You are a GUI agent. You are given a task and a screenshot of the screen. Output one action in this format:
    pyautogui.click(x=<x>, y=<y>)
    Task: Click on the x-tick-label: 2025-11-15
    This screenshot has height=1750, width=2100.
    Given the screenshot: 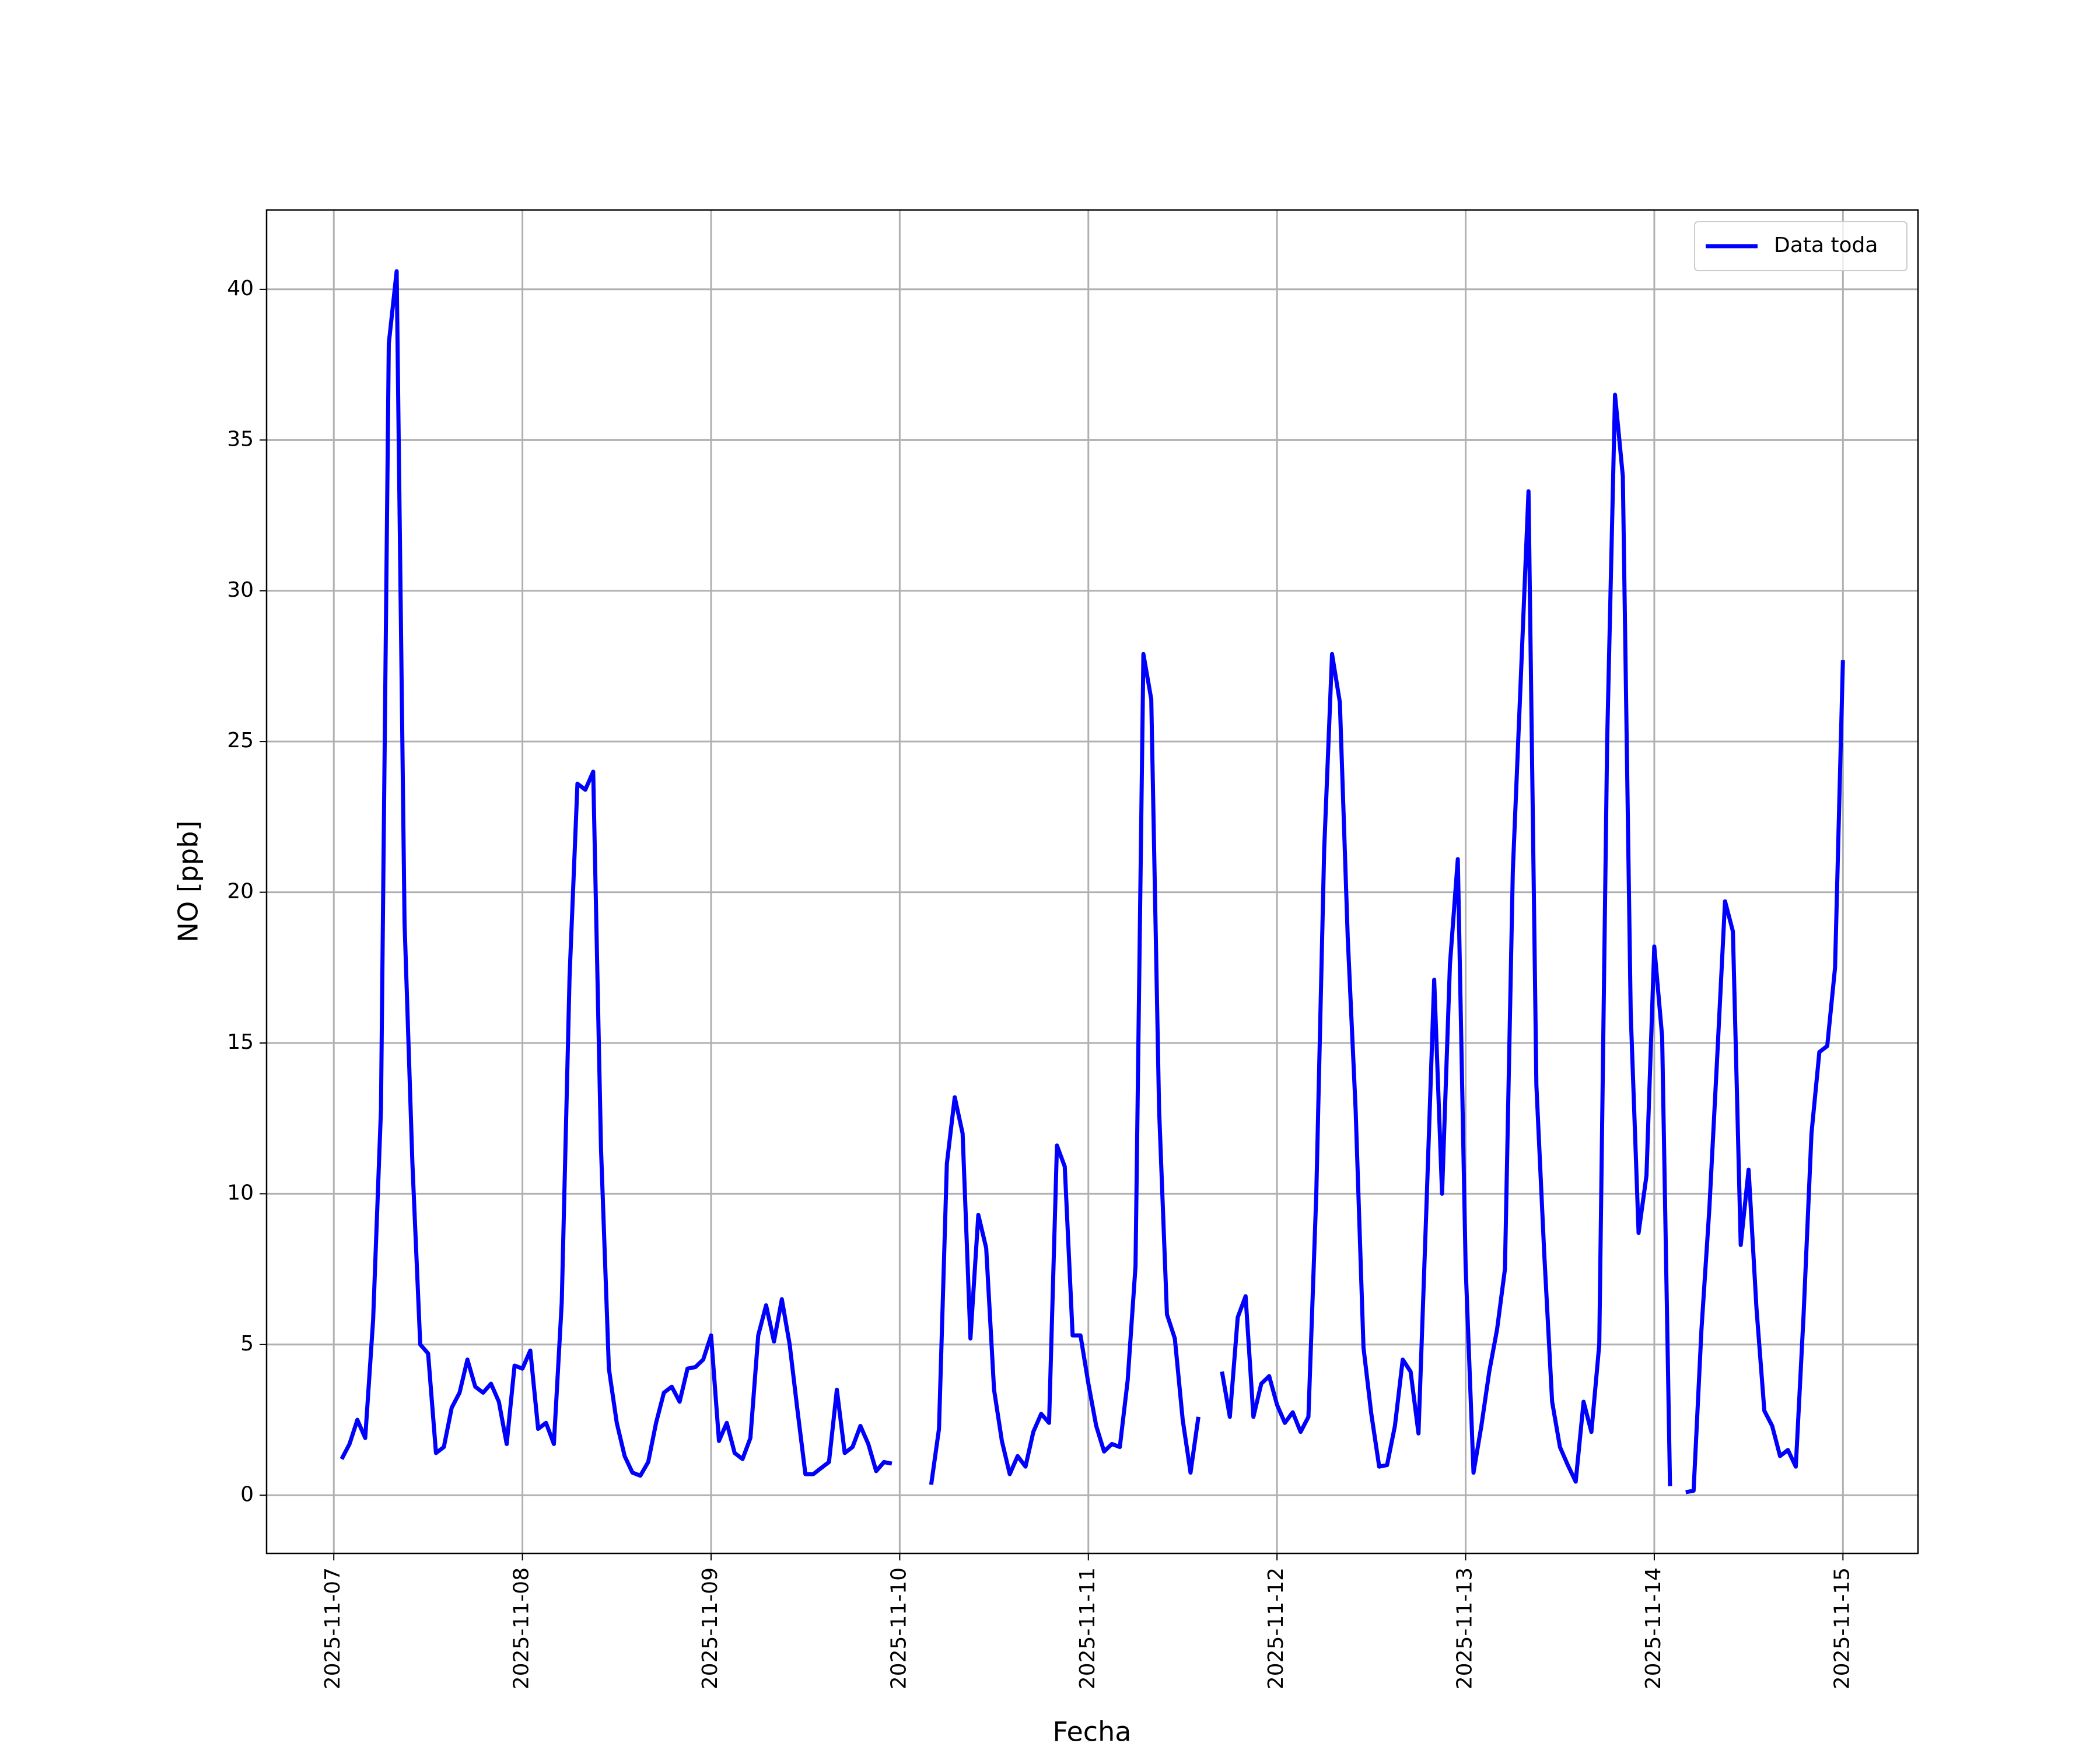 What is the action you would take?
    pyautogui.click(x=1842, y=1628)
    